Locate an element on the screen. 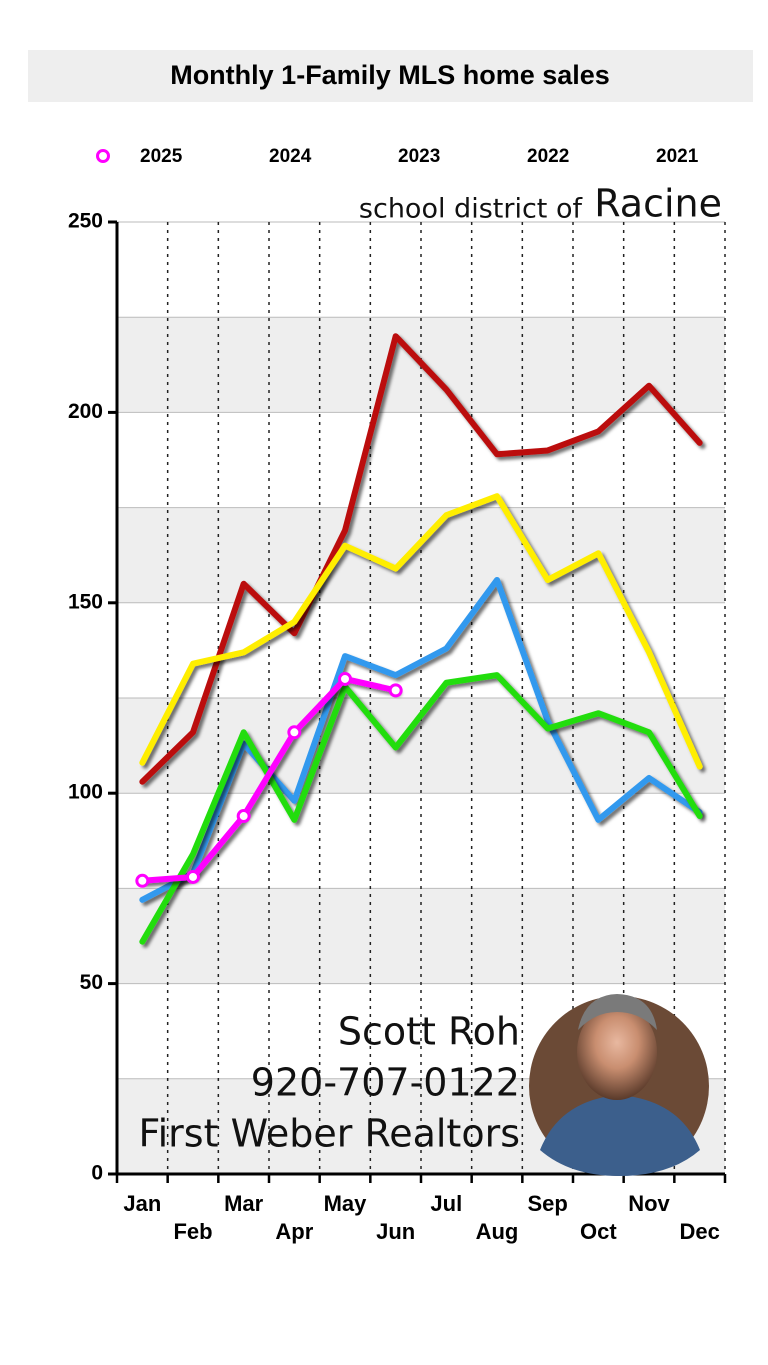 Image resolution: width=768 pixels, height=1365 pixels. agent-photo is located at coordinates (619, 1085).